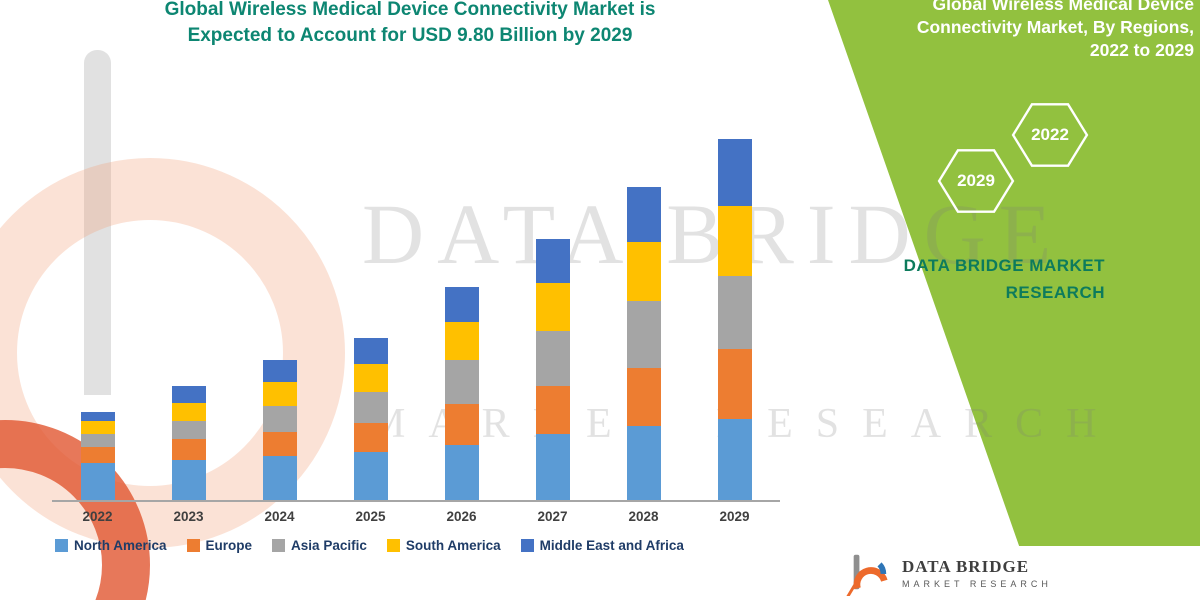 The height and width of the screenshot is (600, 1200). I want to click on stacked-bar-2024, so click(279, 430).